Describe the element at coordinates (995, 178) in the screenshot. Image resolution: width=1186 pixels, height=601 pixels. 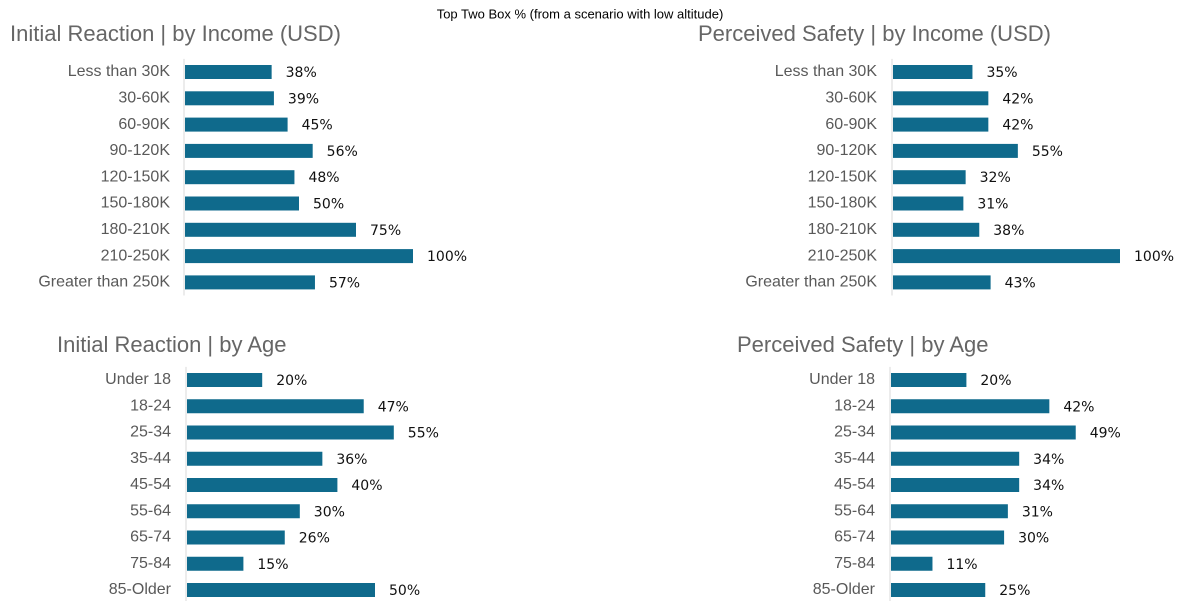
I see `data-label: 32%` at that location.